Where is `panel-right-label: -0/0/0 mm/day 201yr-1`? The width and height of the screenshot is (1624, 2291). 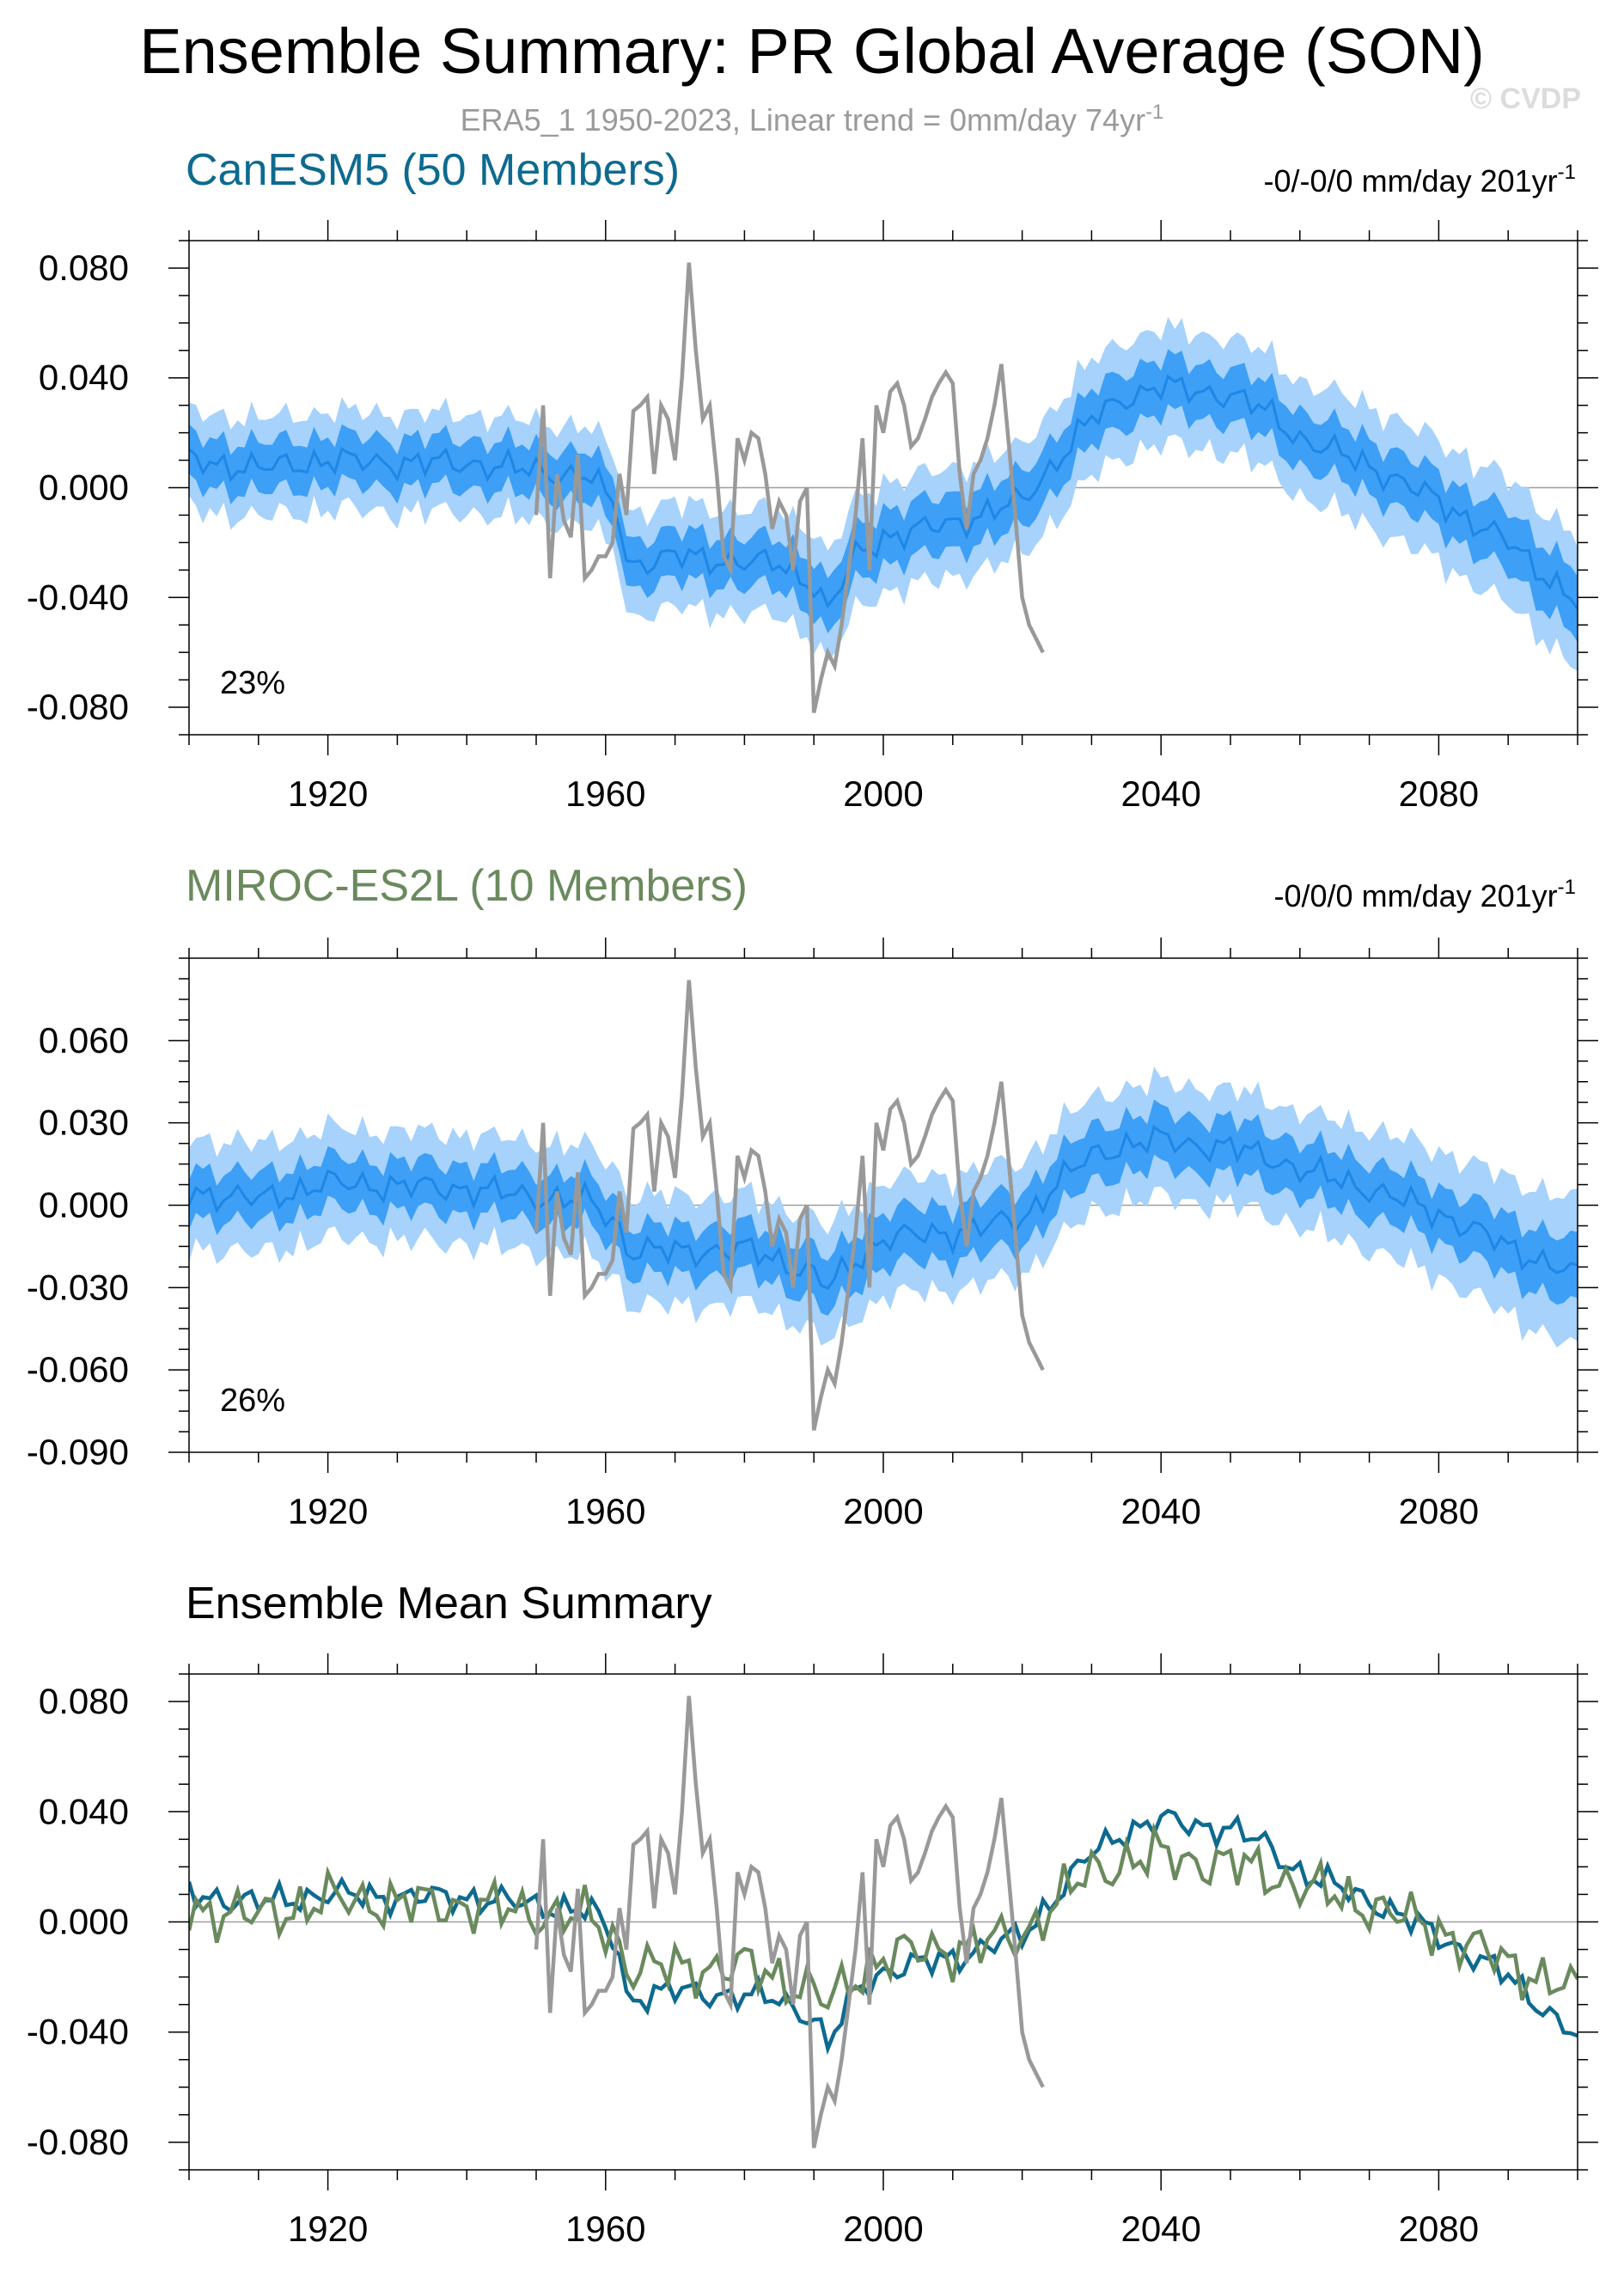
panel-right-label: -0/0/0 mm/day 201yr-1 is located at coordinates (1425, 894).